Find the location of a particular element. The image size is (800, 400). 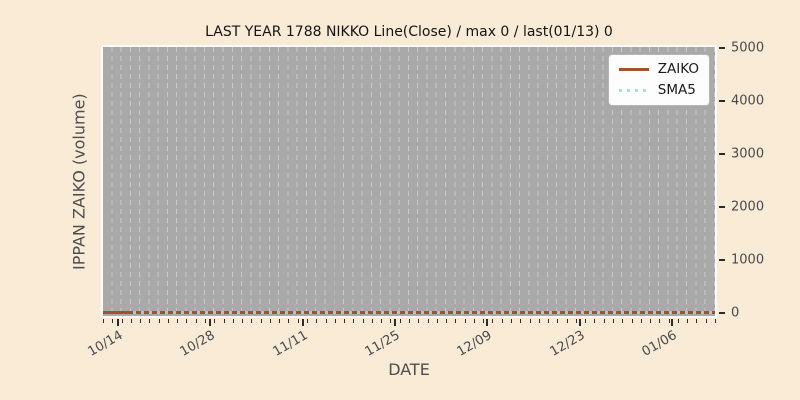

x-axis-label: DATE is located at coordinates (409, 369).